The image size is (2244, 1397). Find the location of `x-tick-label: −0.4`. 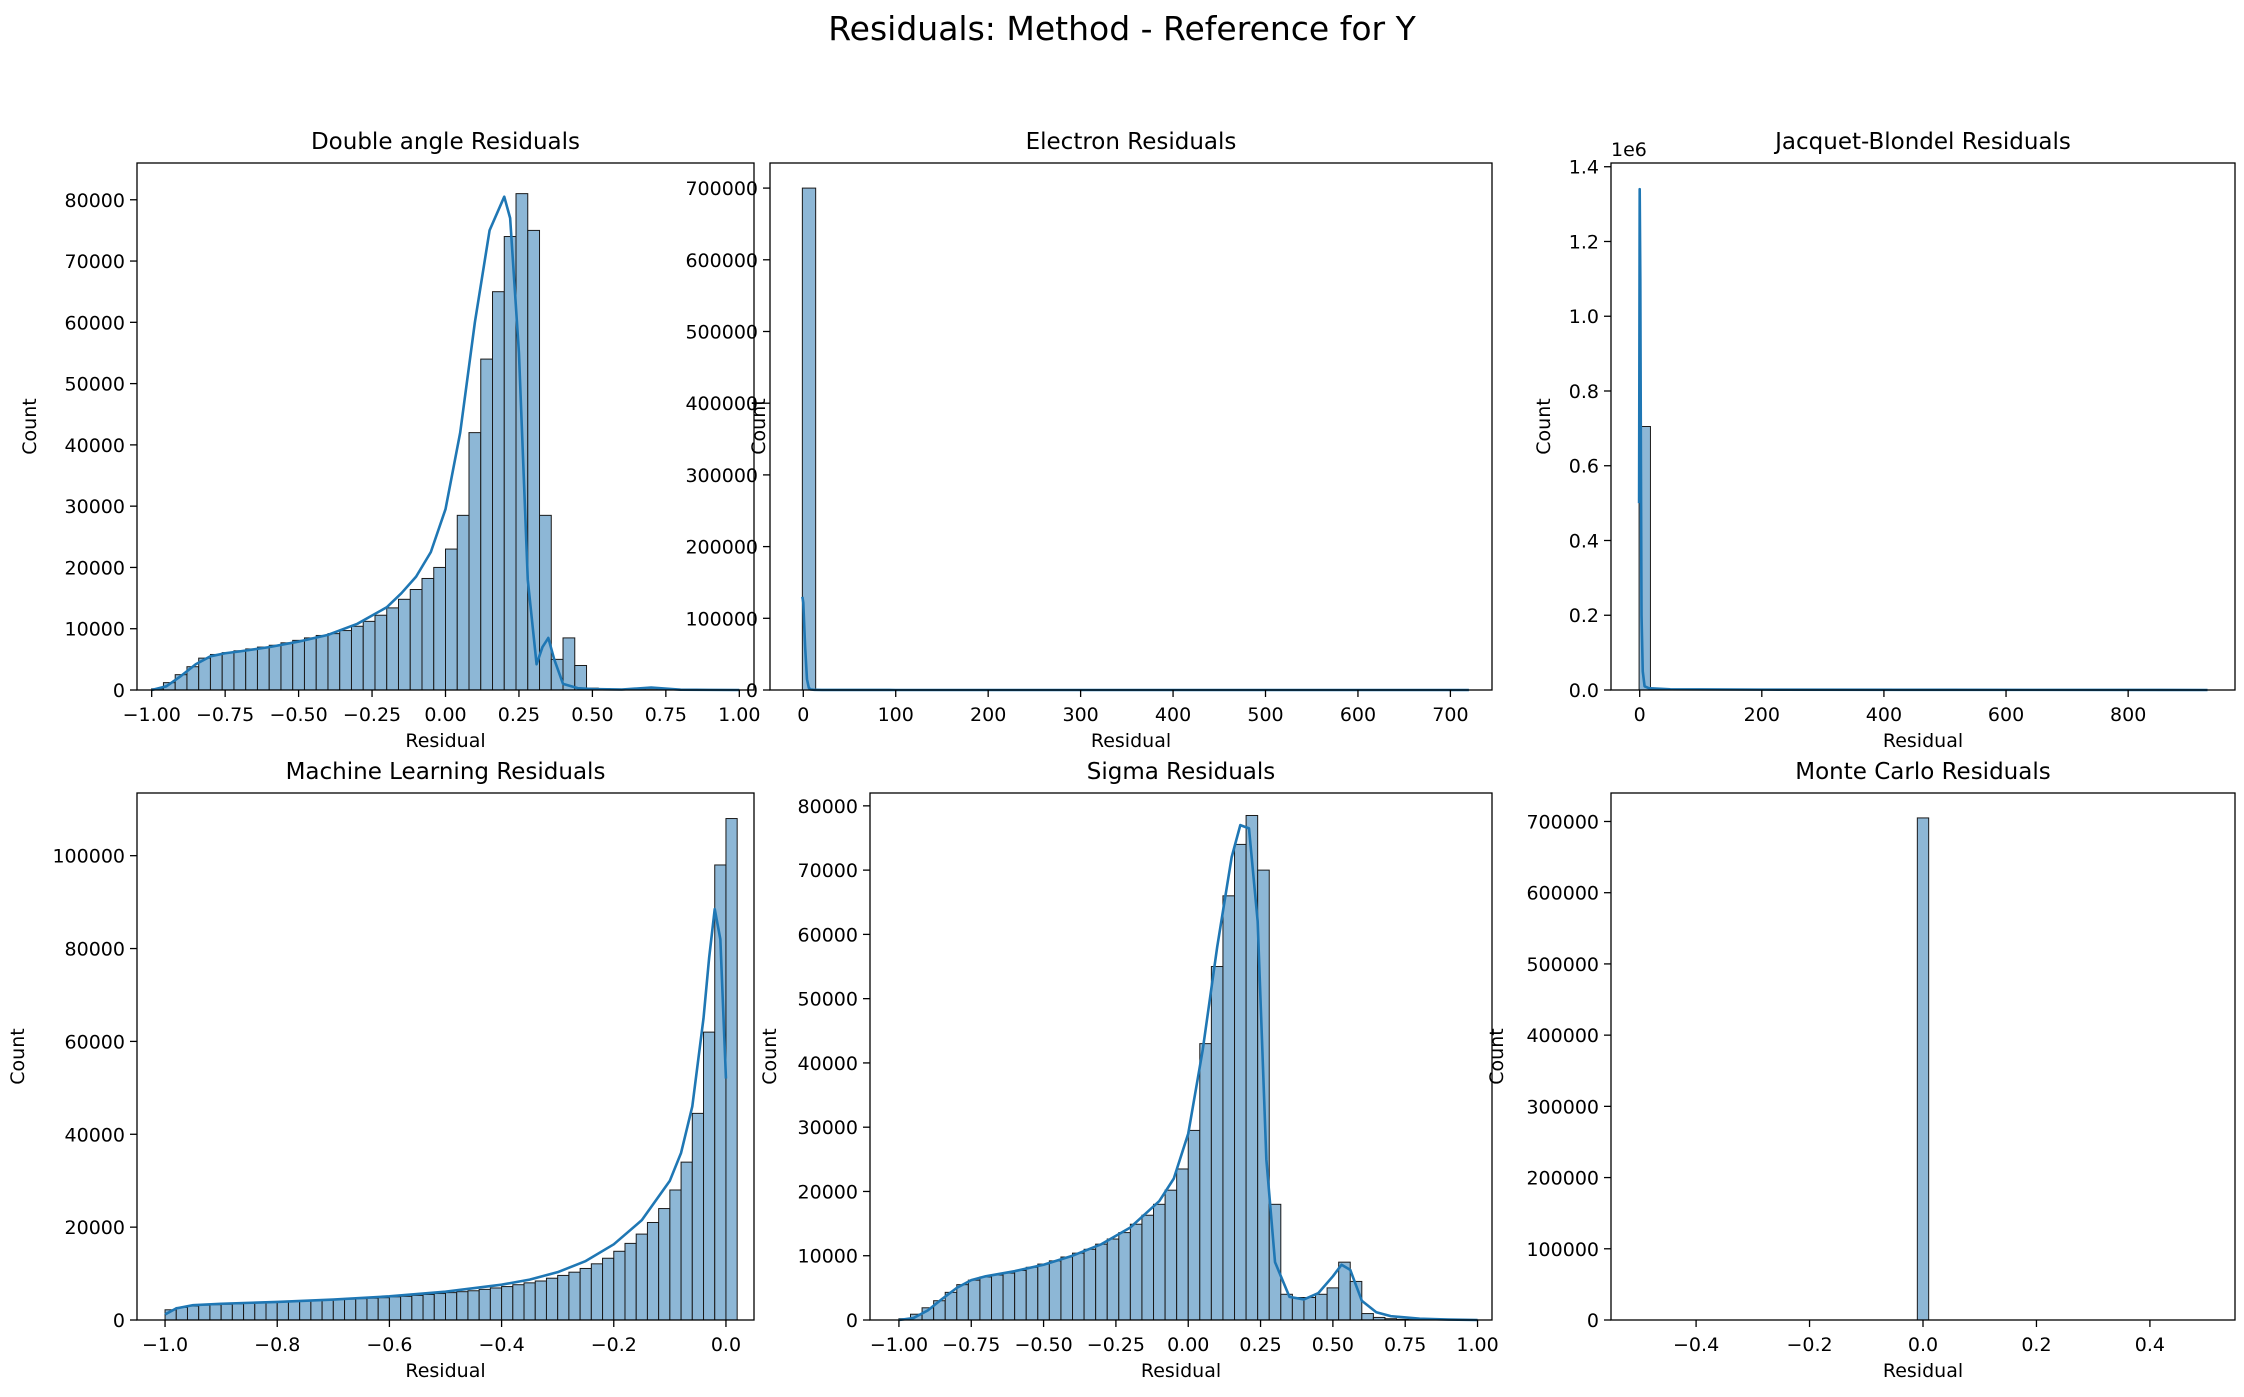

x-tick-label: −0.4 is located at coordinates (1696, 1345).